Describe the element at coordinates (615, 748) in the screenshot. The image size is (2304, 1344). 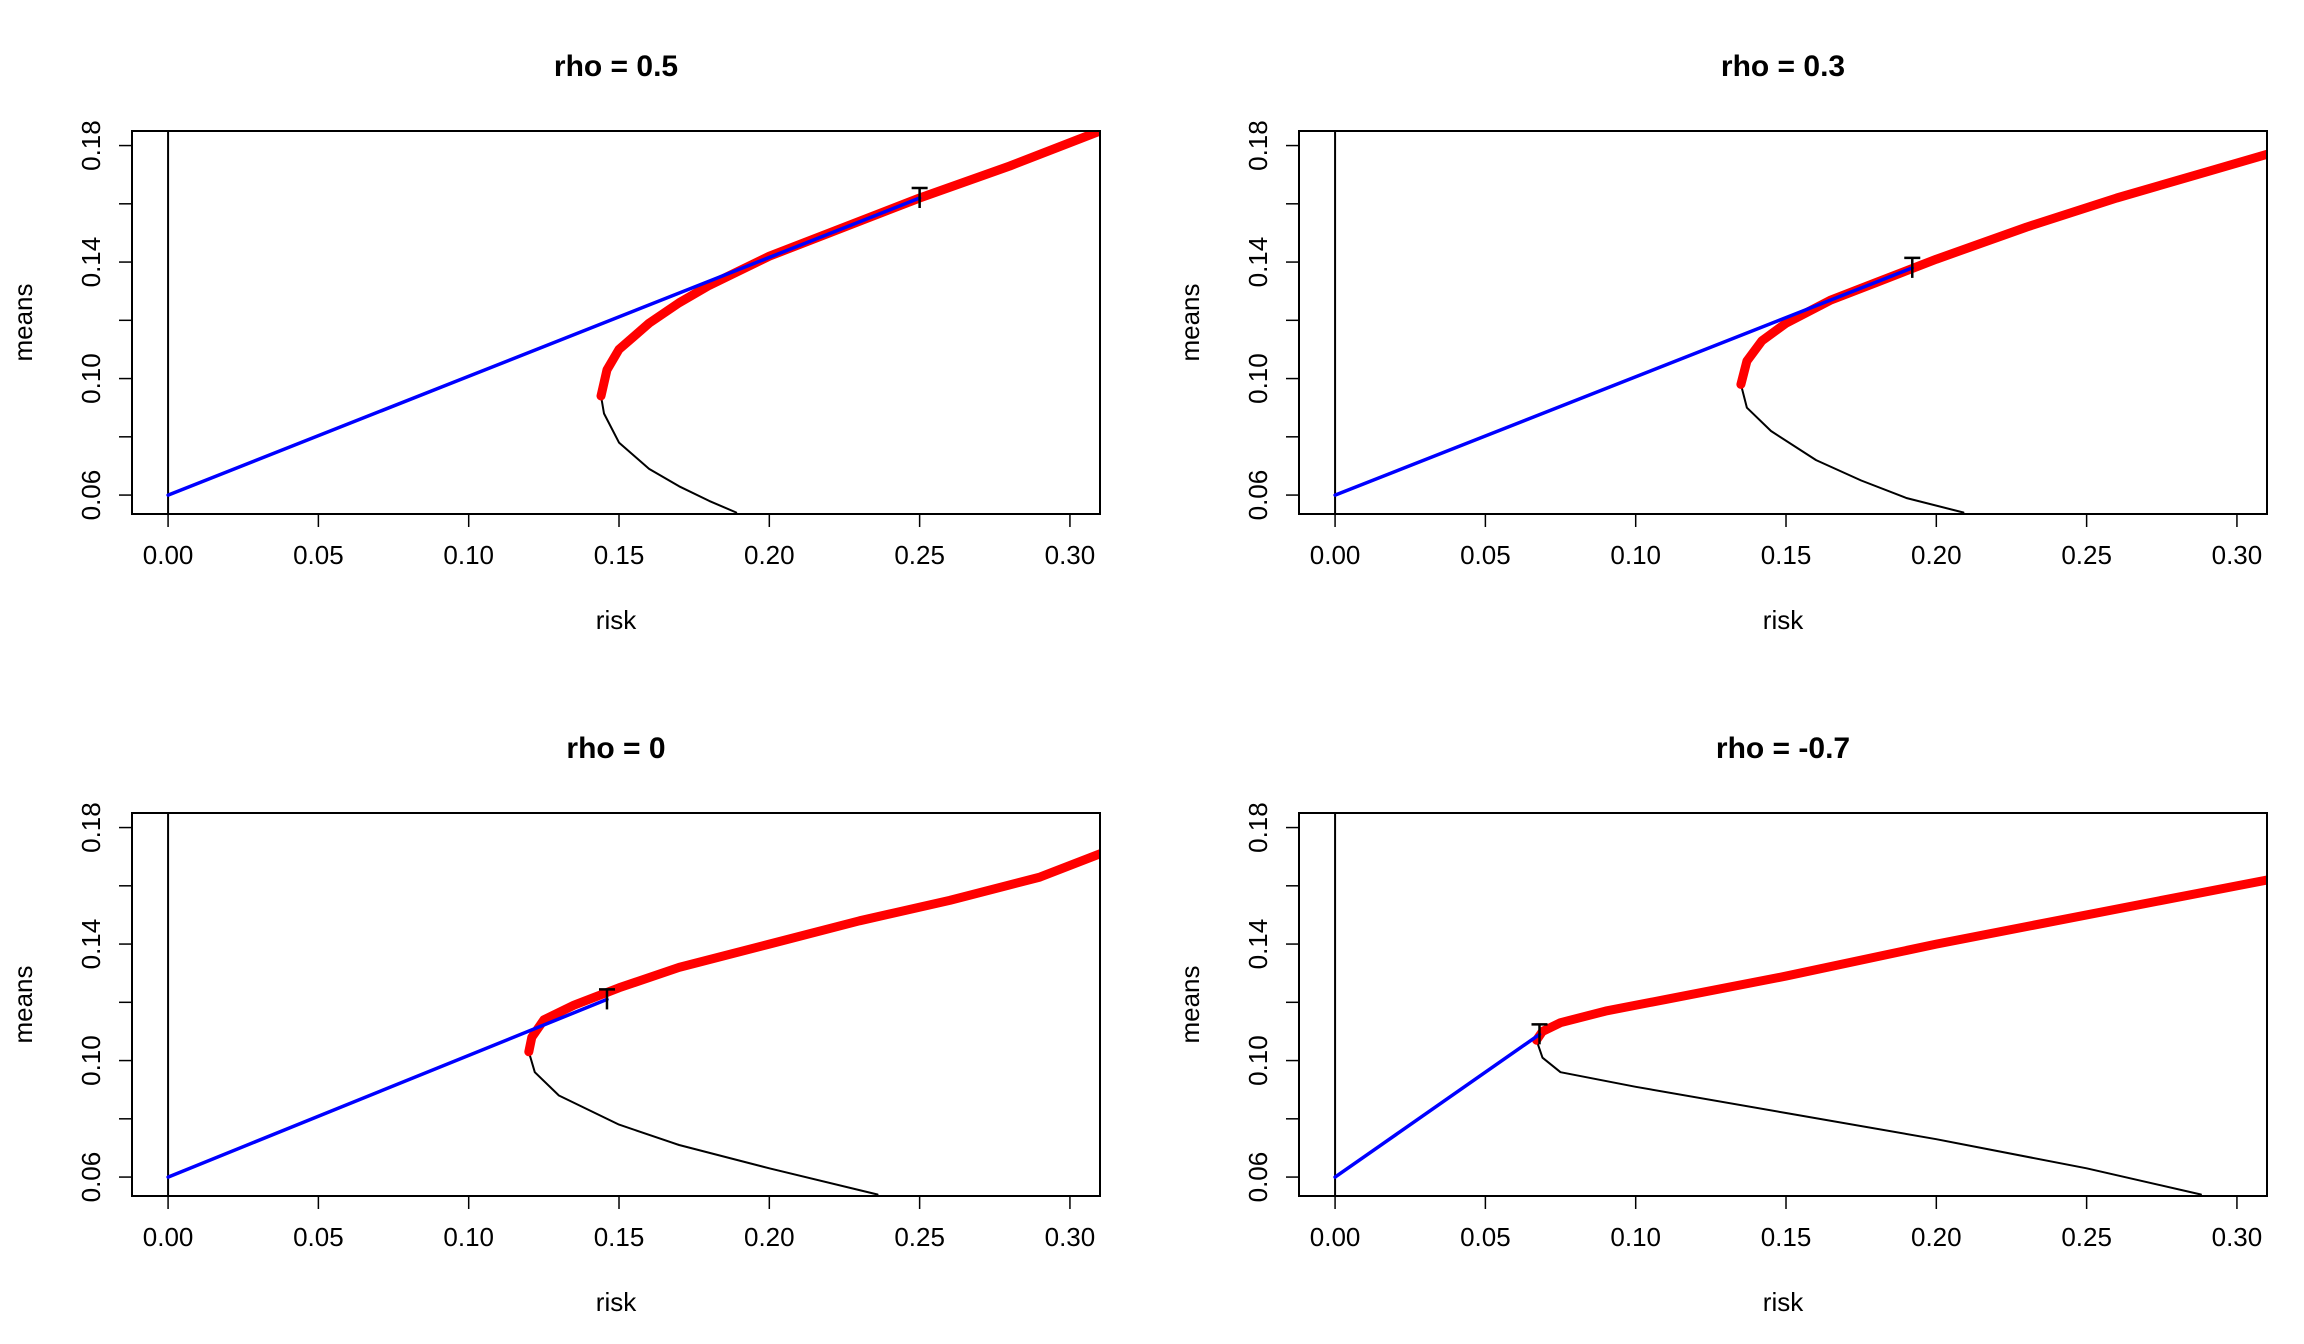
I see `chart-title: rho = 0` at that location.